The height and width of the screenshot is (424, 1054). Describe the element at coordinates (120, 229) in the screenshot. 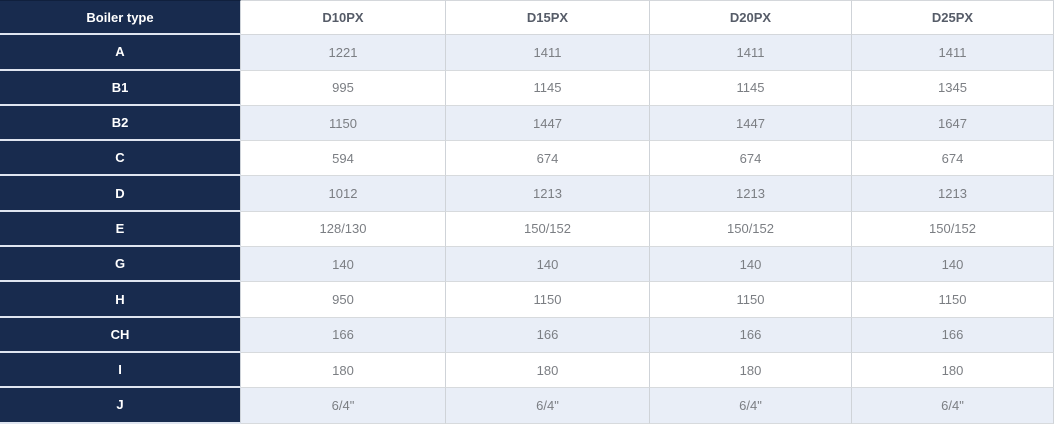

I see `row-header-e: E` at that location.